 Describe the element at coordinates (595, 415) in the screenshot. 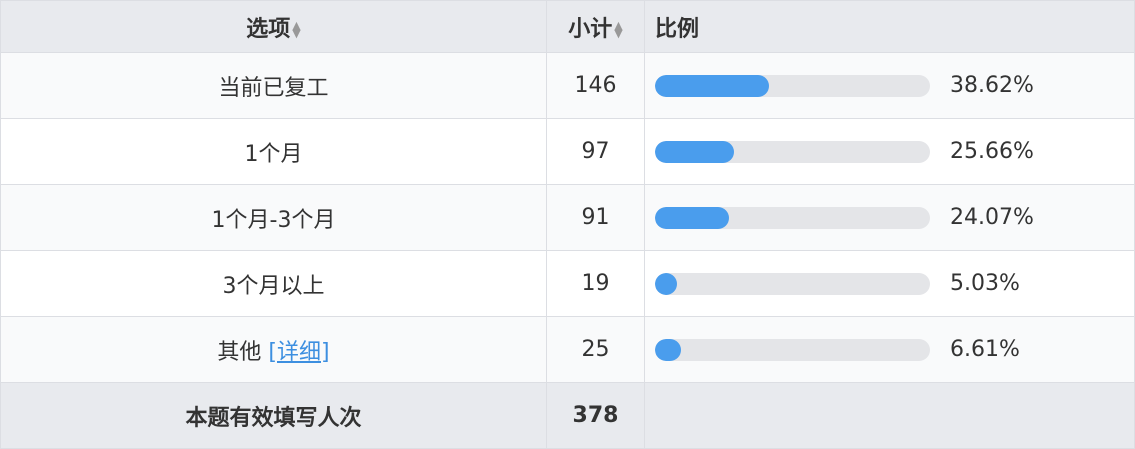

I see `footer-count: 378` at that location.